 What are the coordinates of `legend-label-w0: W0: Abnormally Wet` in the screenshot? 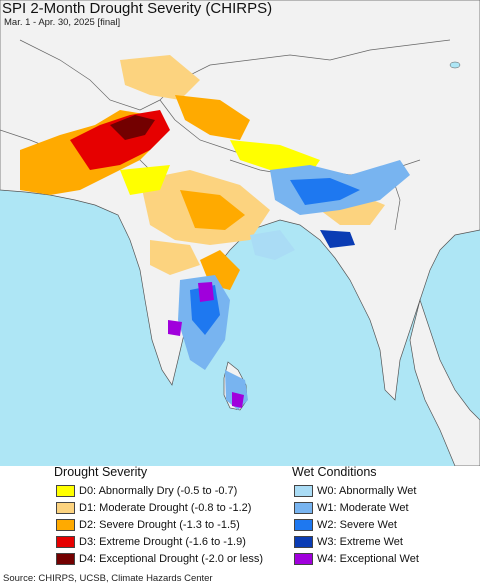 It's located at (367, 490).